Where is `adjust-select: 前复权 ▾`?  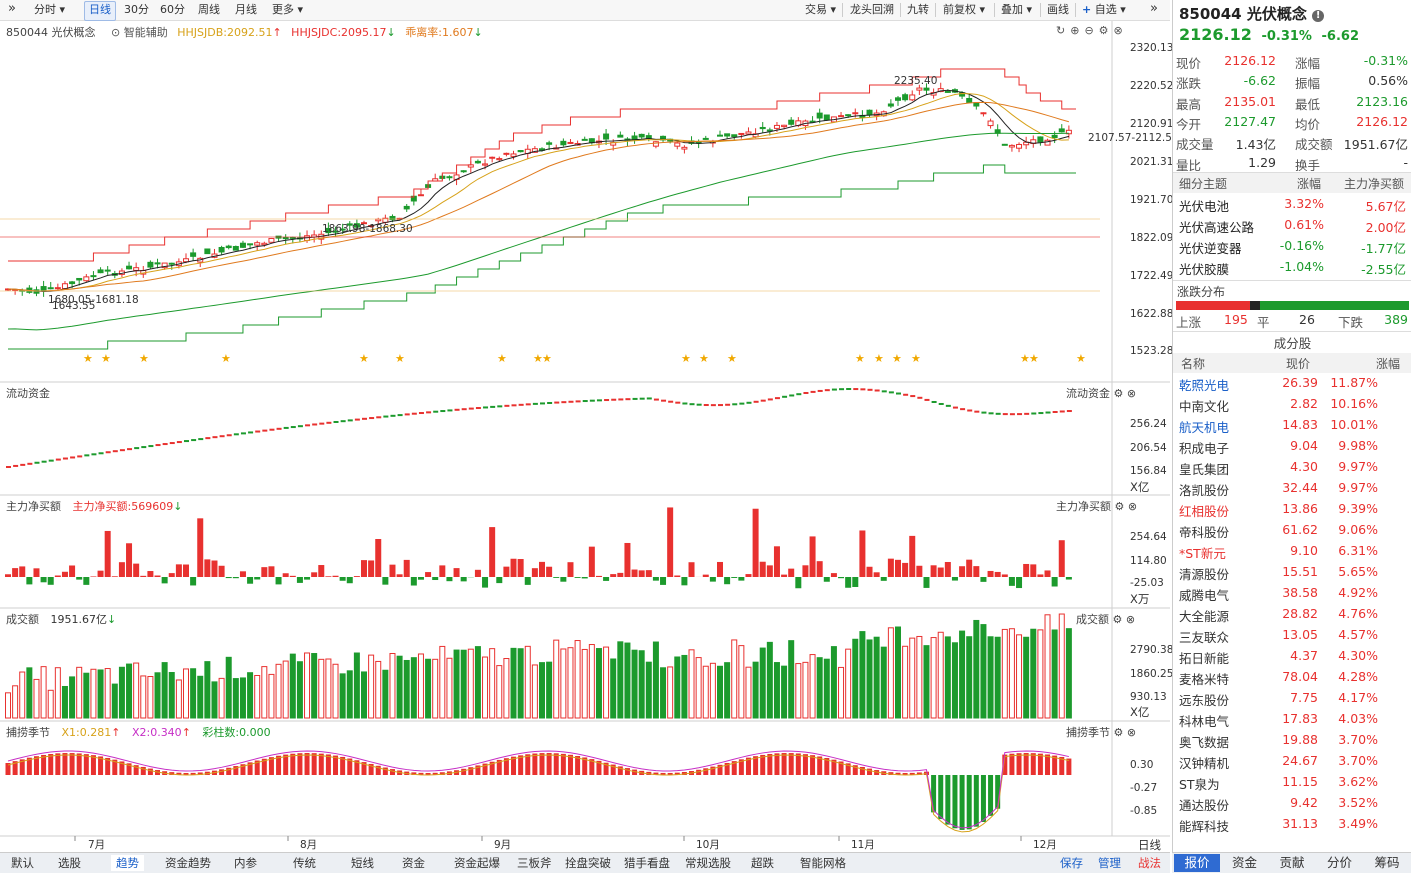 adjust-select: 前复权 ▾ is located at coordinates (964, 10).